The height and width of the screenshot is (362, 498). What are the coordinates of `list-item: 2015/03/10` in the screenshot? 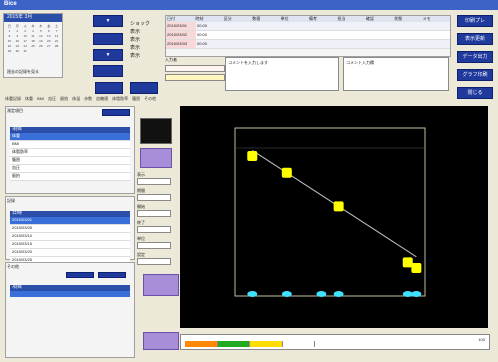 It's located at (70, 237).